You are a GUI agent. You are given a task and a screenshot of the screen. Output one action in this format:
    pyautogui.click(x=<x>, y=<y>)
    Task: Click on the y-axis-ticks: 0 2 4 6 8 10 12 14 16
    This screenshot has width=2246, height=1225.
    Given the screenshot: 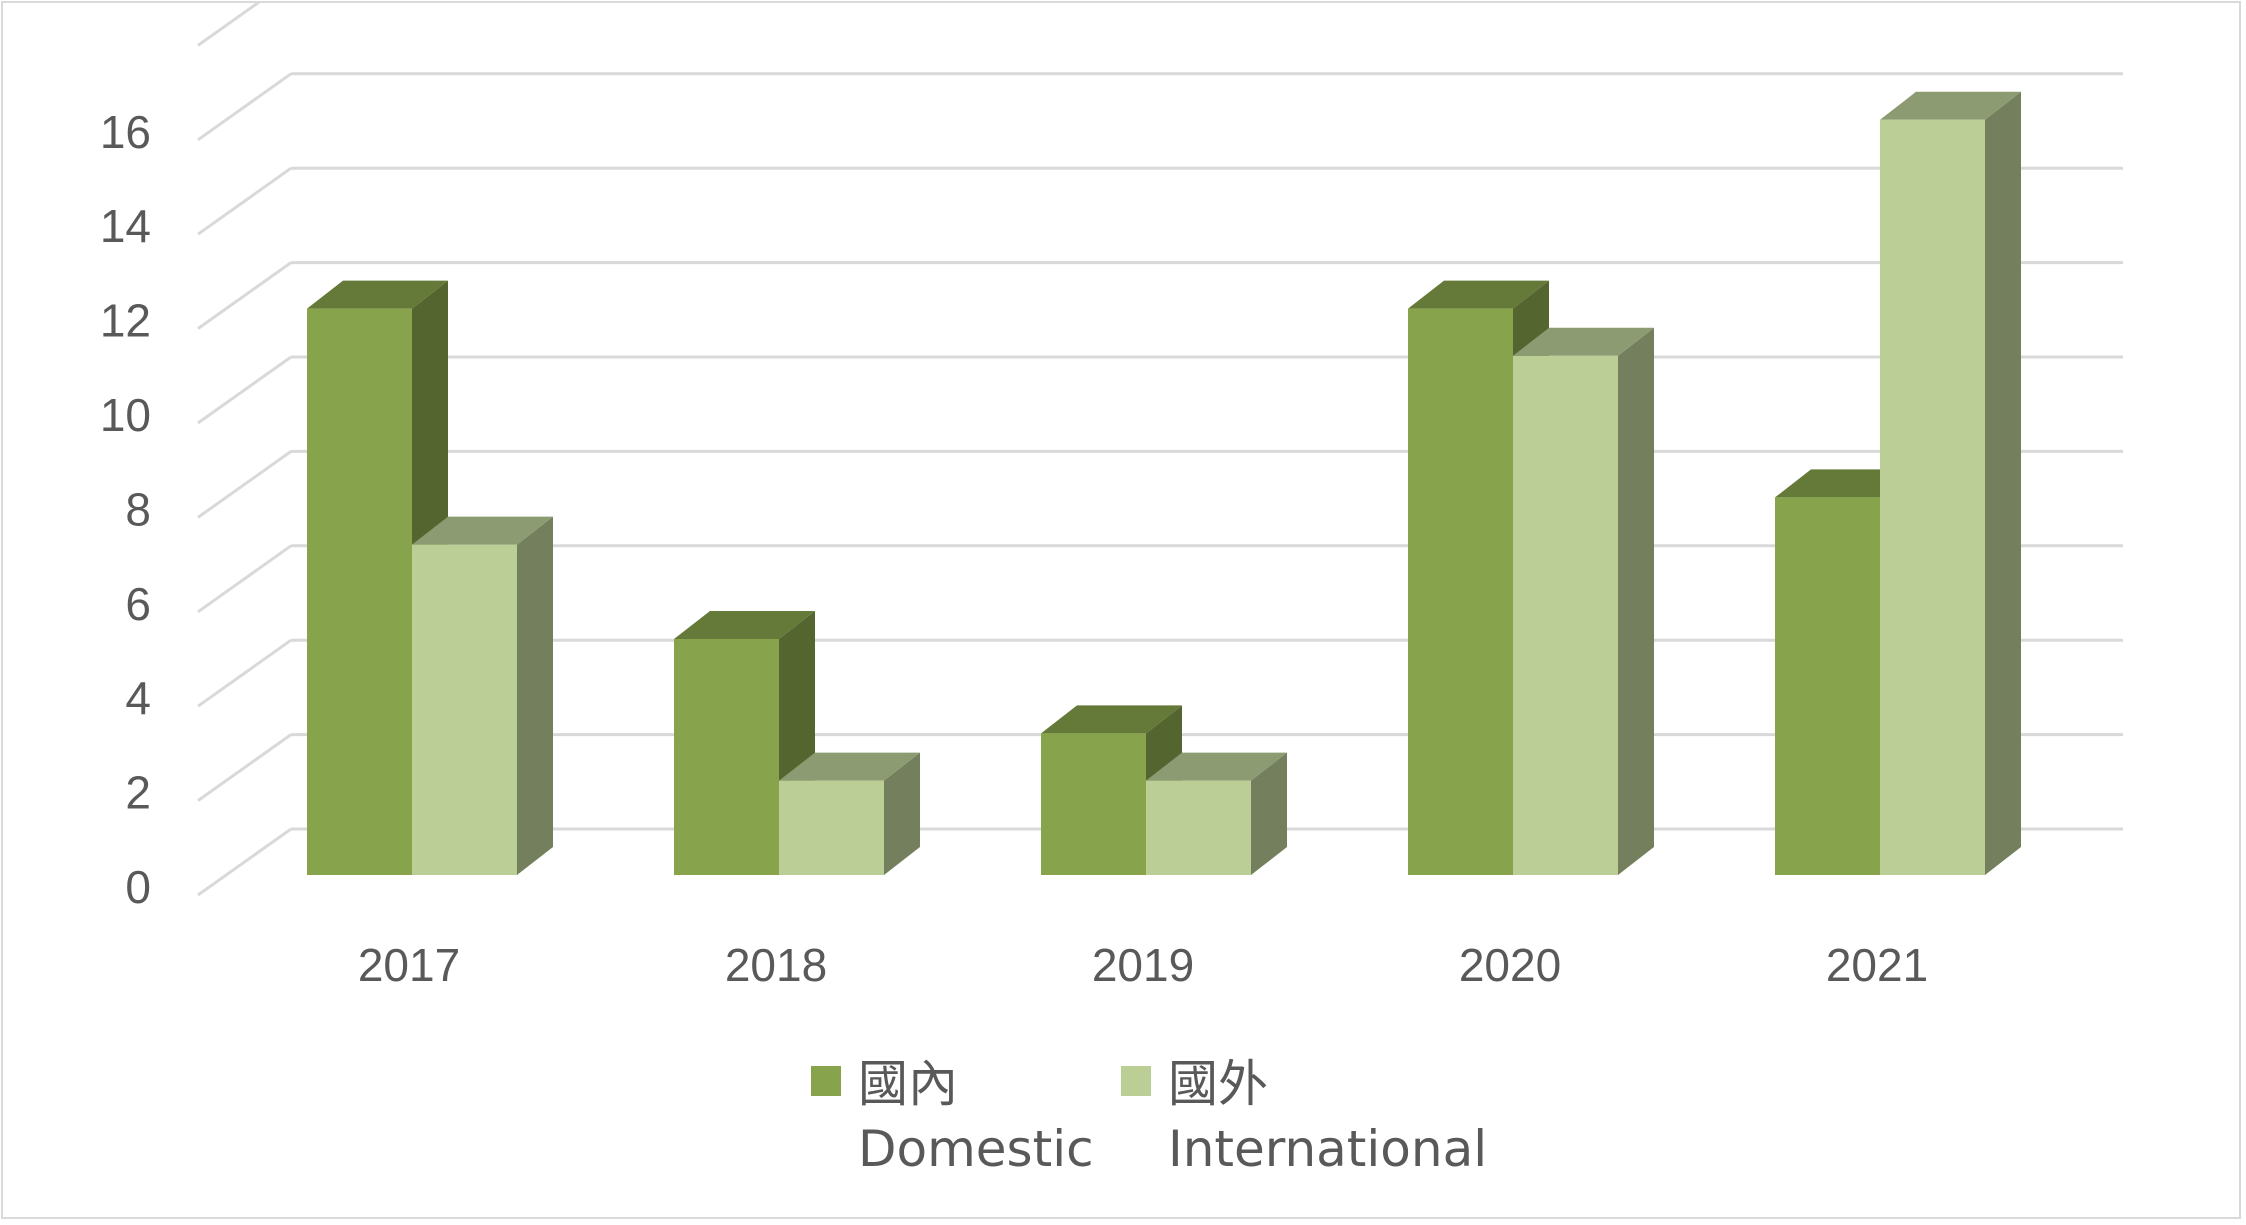 What is the action you would take?
    pyautogui.click(x=125, y=509)
    